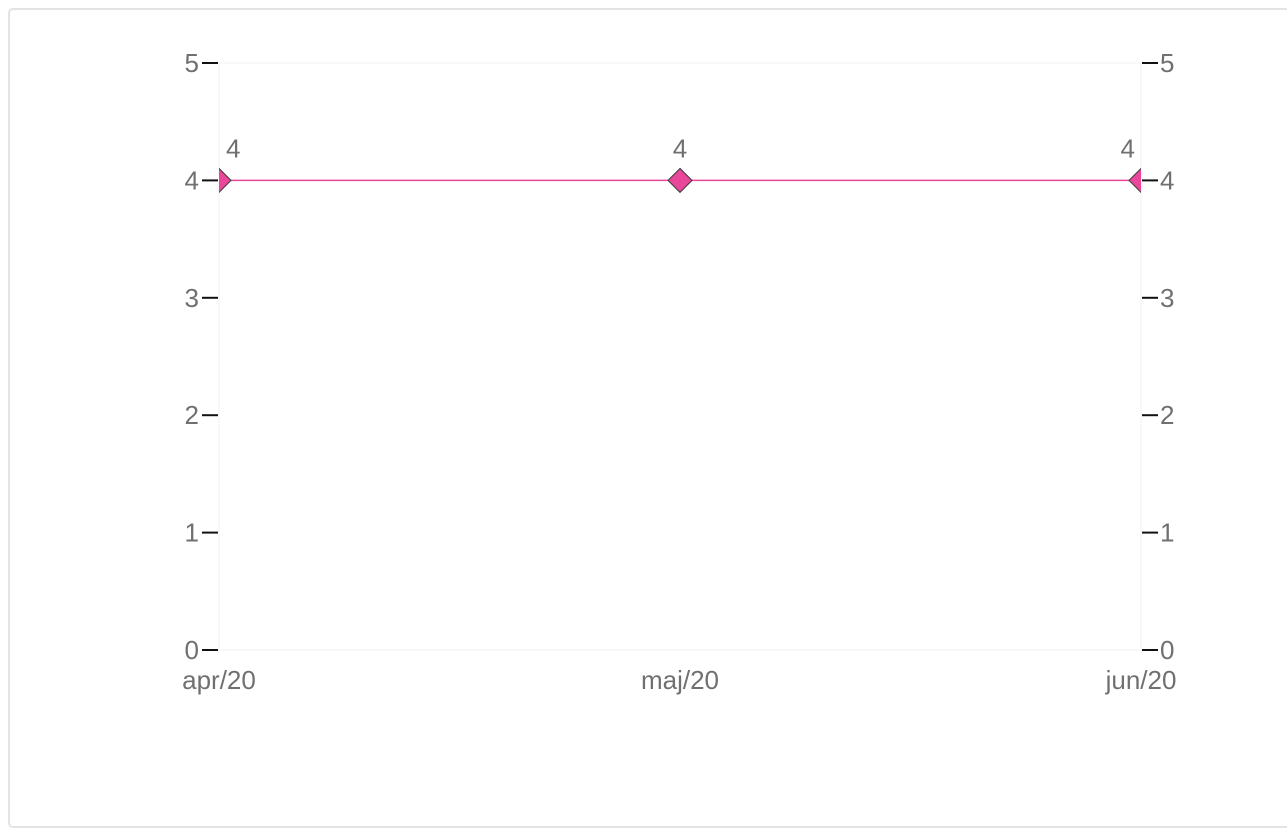 This screenshot has height=828, width=1287. Describe the element at coordinates (192, 298) in the screenshot. I see `y-left-tick-label: 3` at that location.